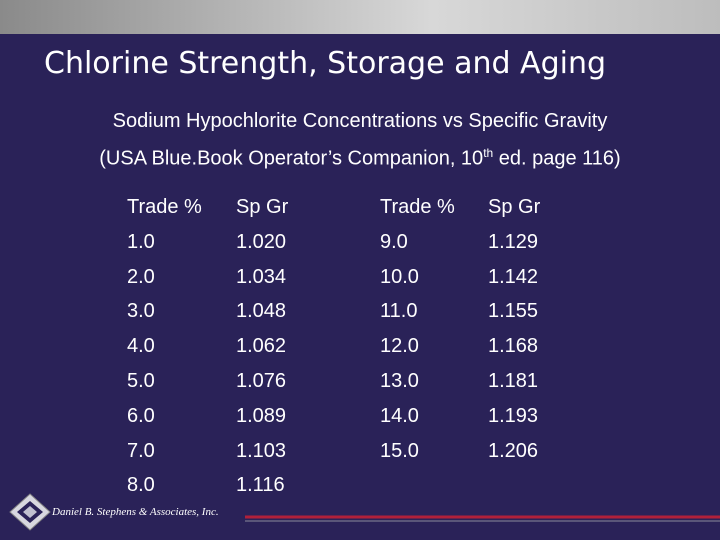 Image resolution: width=720 pixels, height=540 pixels. Describe the element at coordinates (513, 415) in the screenshot. I see `table-cell: 1.193` at that location.